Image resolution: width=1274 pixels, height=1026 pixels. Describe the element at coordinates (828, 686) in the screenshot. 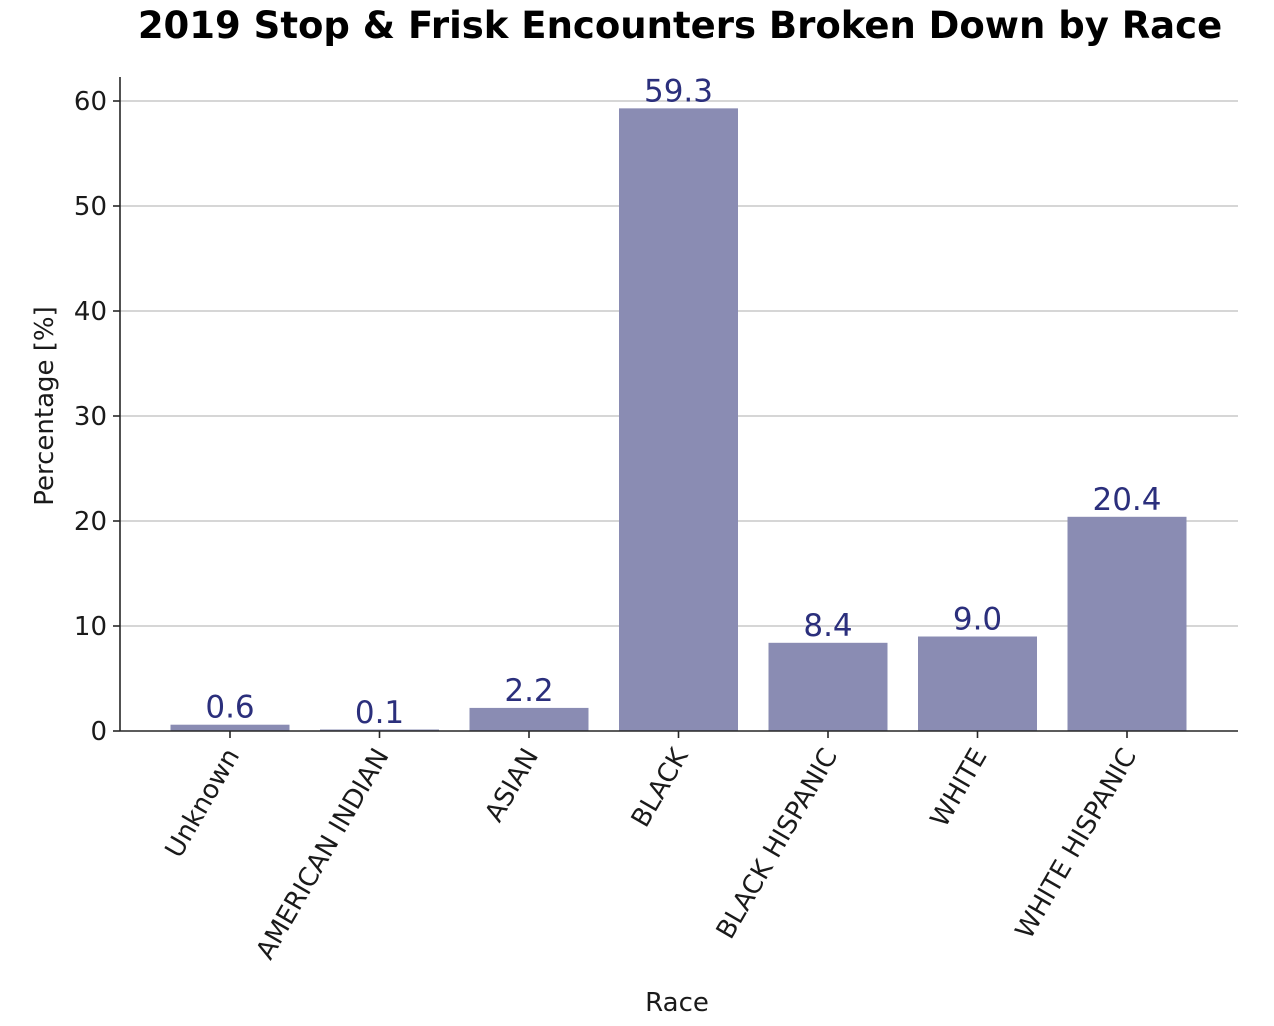

I see `bar-black-hispanic` at that location.